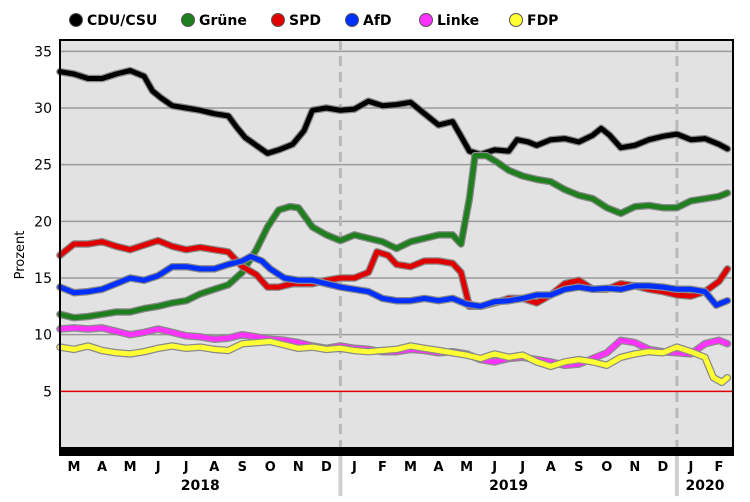 The height and width of the screenshot is (502, 750). Describe the element at coordinates (76, 20) in the screenshot. I see `legend-swatch-cdu-csu` at that location.